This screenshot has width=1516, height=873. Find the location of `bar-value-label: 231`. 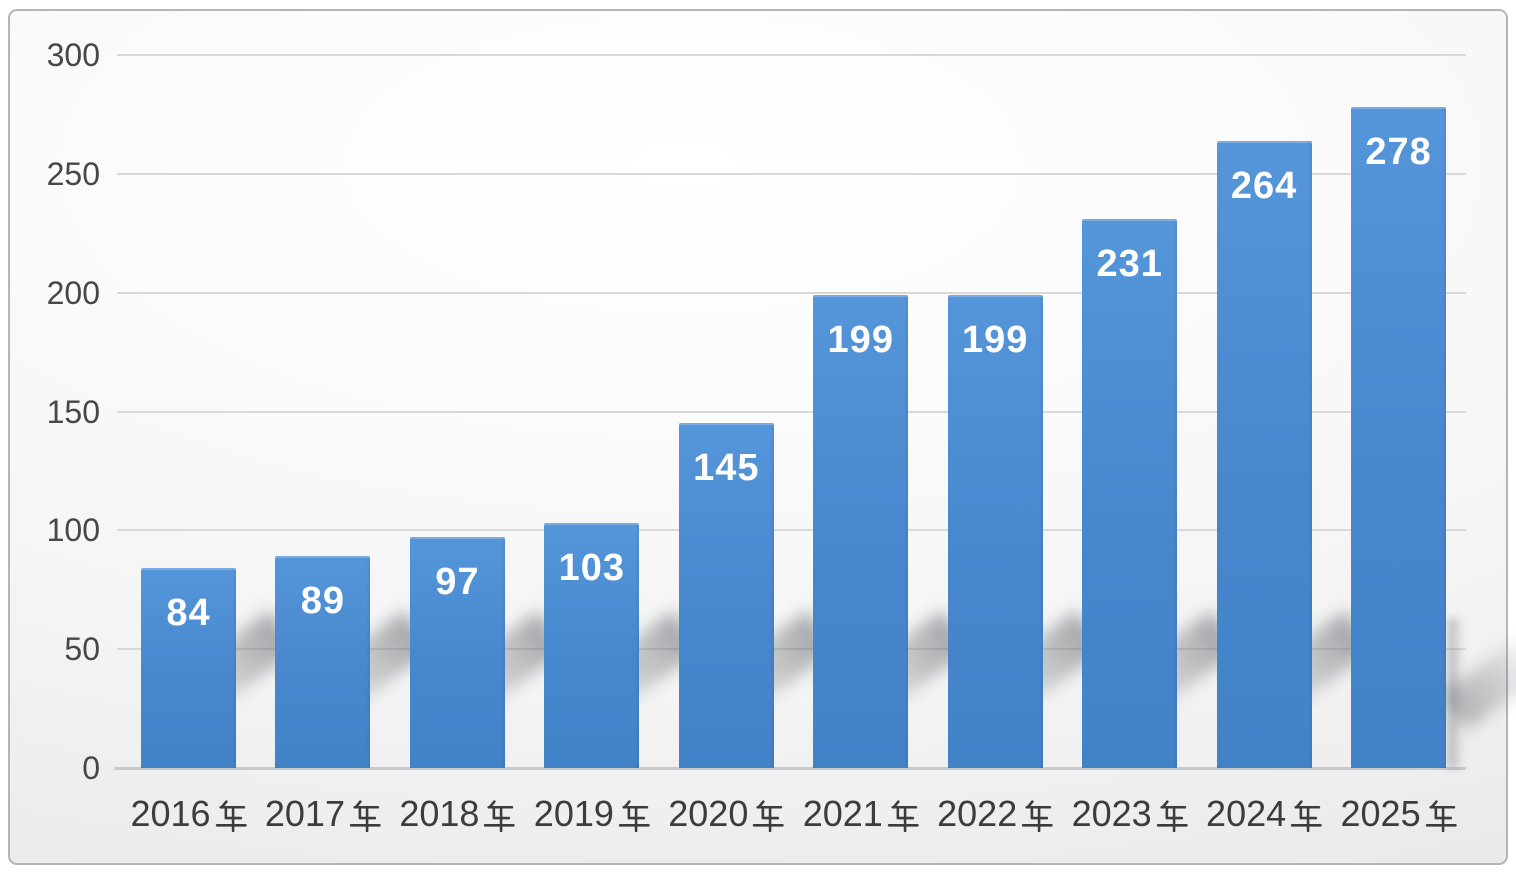

bar-value-label: 231 is located at coordinates (1129, 264).